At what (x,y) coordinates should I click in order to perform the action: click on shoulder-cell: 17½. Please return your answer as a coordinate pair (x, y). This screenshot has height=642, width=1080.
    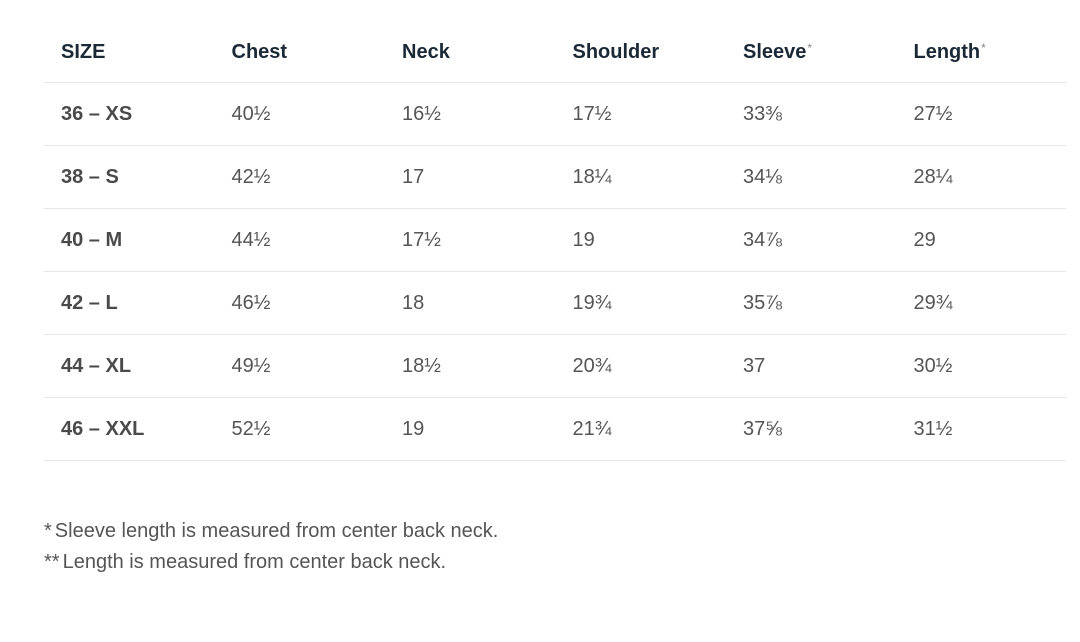
    Looking at the image, I should click on (640, 114).